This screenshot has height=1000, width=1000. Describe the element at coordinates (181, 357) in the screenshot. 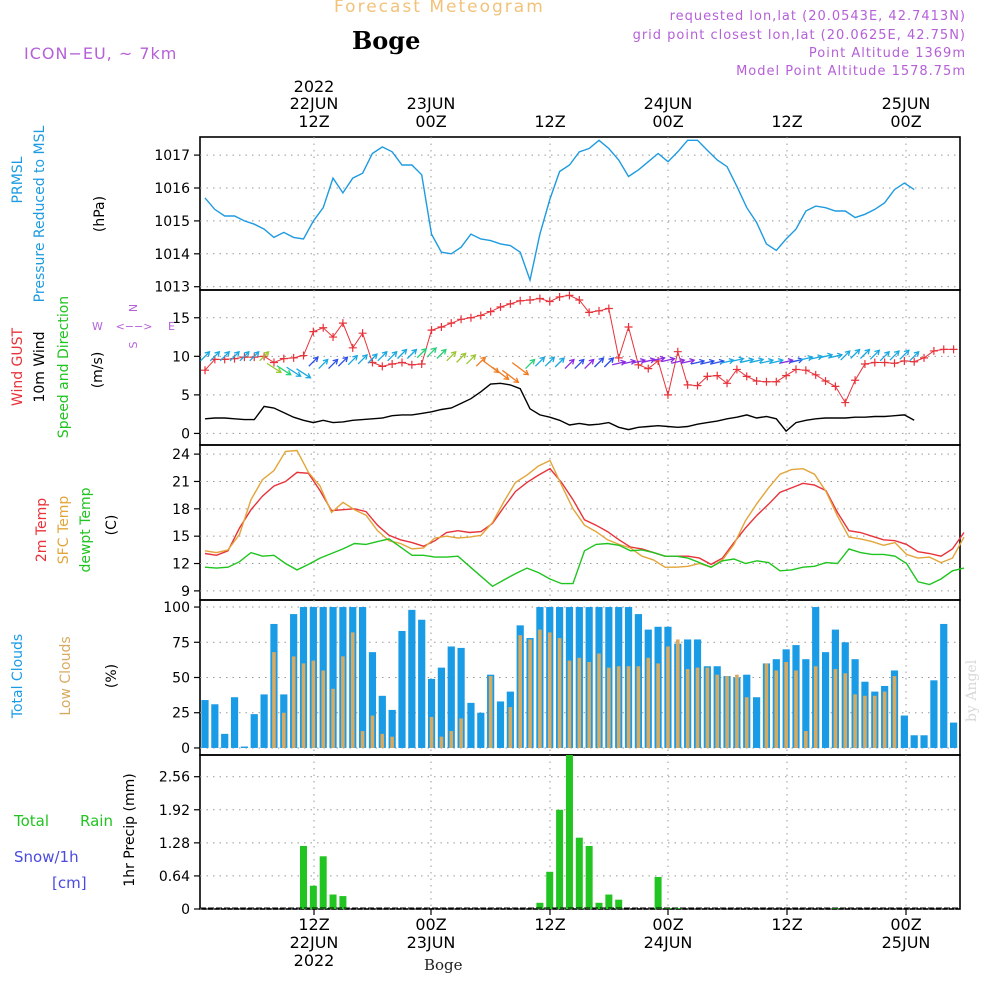

I see `y-tick-label: 10` at that location.